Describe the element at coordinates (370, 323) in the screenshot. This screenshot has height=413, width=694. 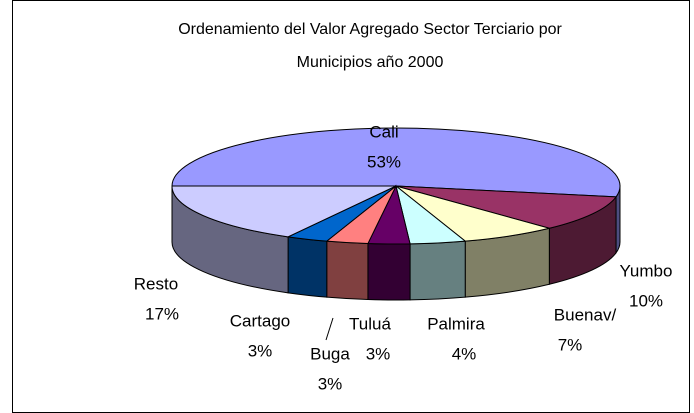
I see `slice-label: Tuluá` at that location.